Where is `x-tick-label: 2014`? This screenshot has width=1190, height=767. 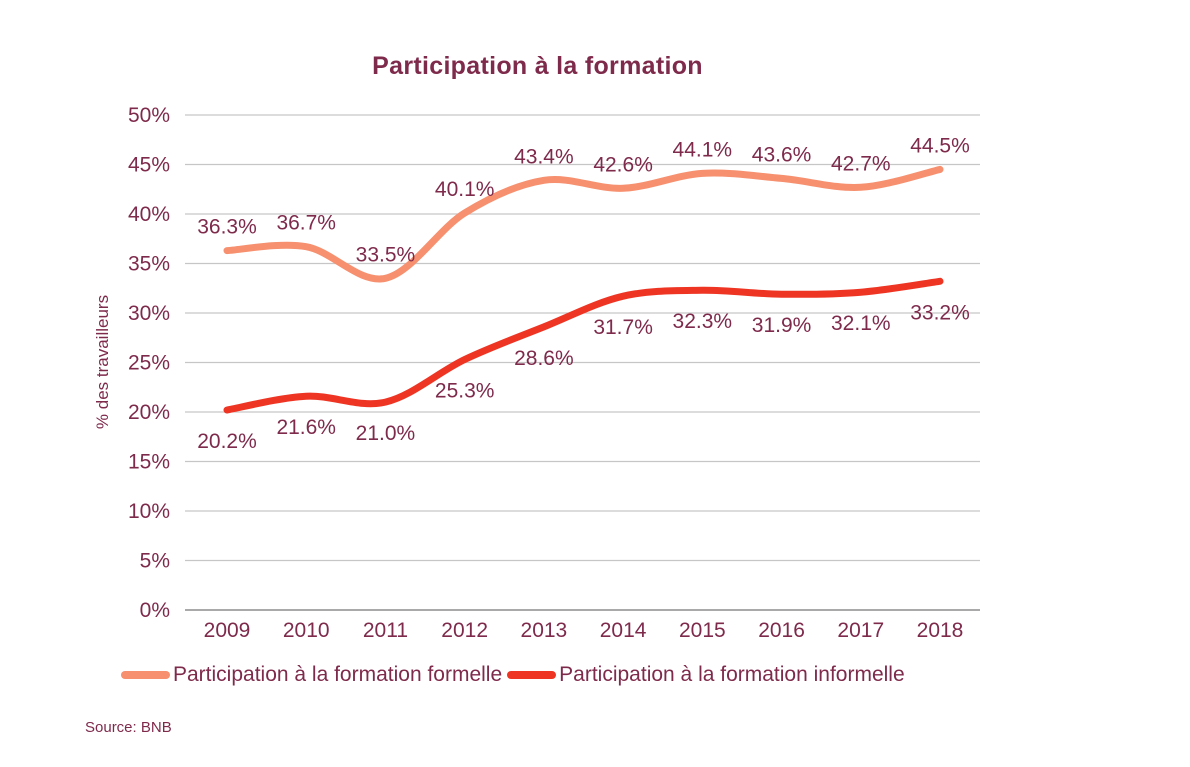 x-tick-label: 2014 is located at coordinates (623, 630).